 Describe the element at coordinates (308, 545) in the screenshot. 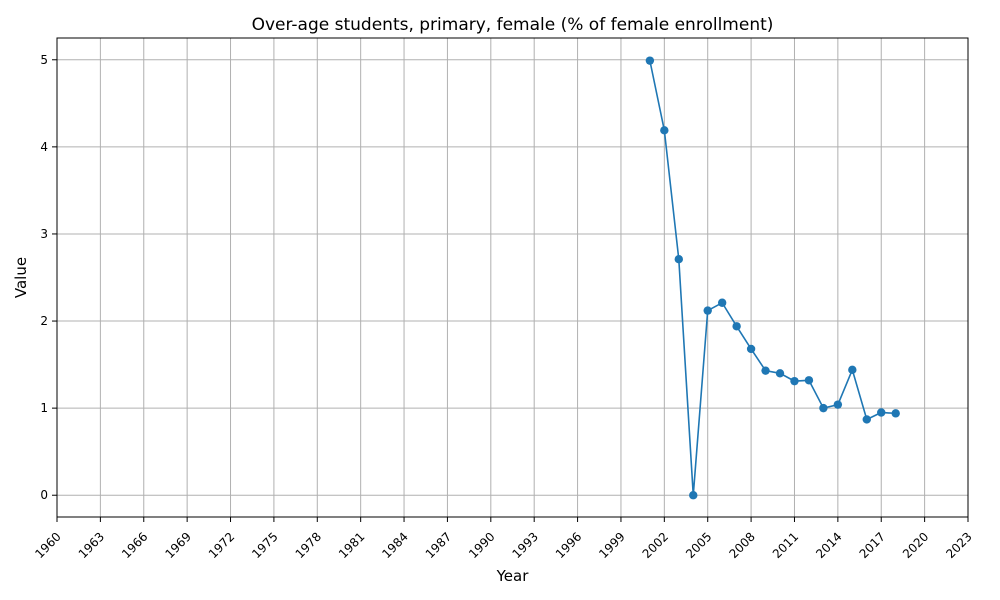

I see `x-tick-label: 1978` at that location.